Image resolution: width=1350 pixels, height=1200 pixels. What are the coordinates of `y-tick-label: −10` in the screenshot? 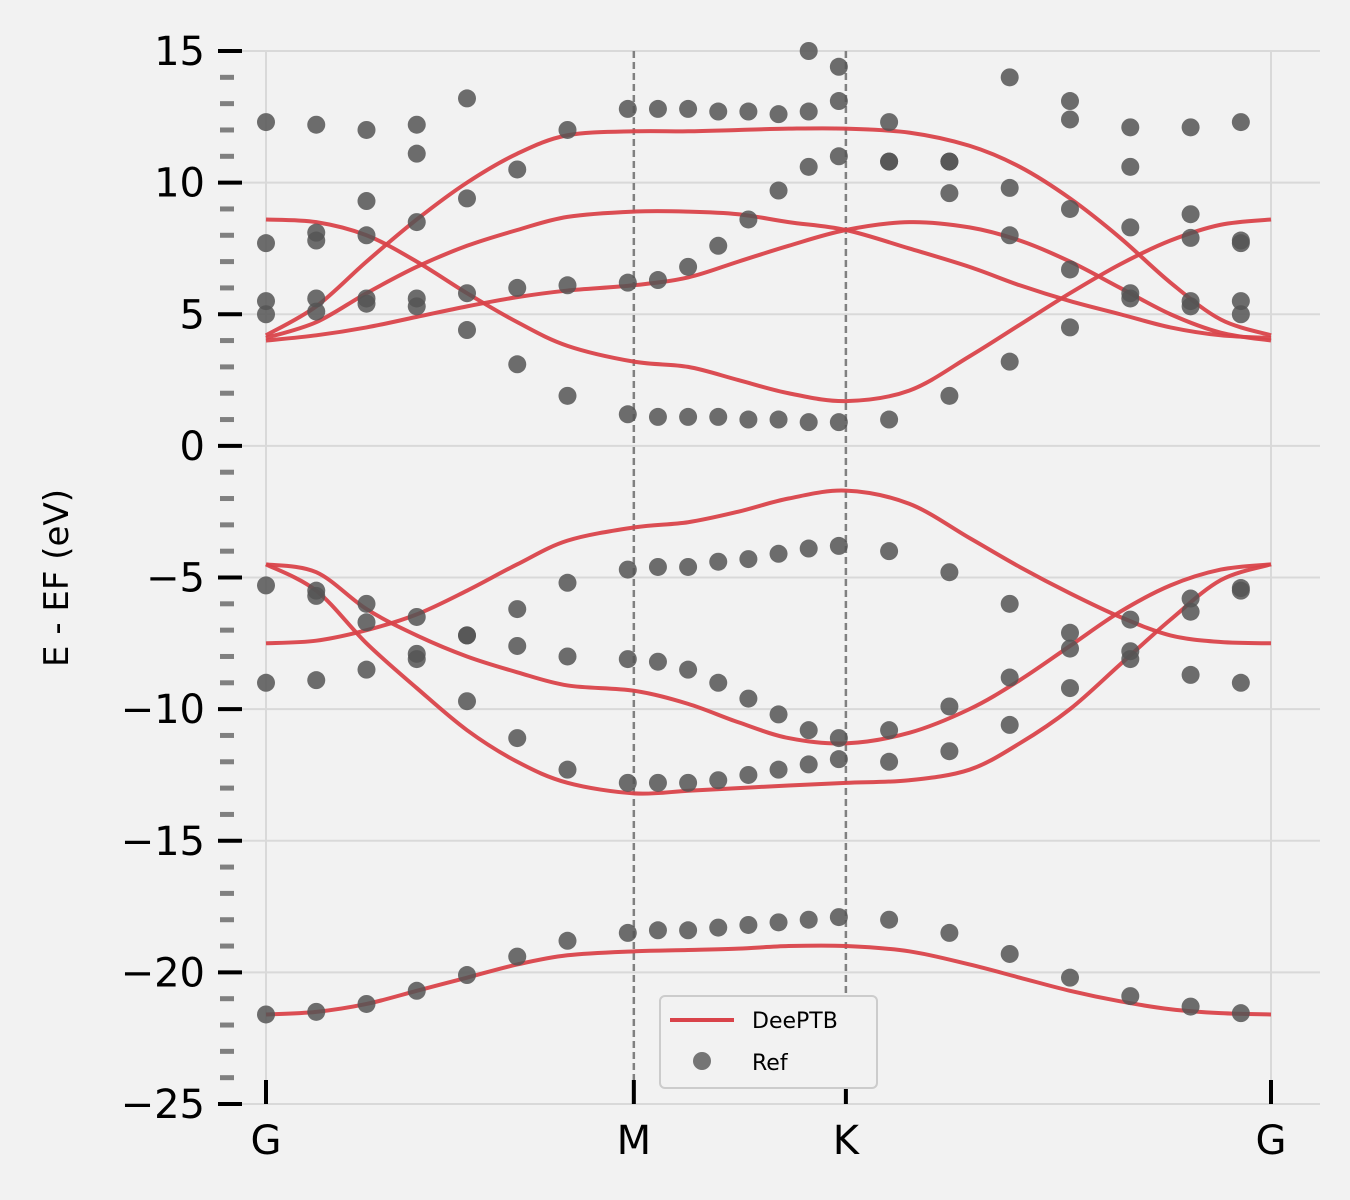 It's located at (163, 710).